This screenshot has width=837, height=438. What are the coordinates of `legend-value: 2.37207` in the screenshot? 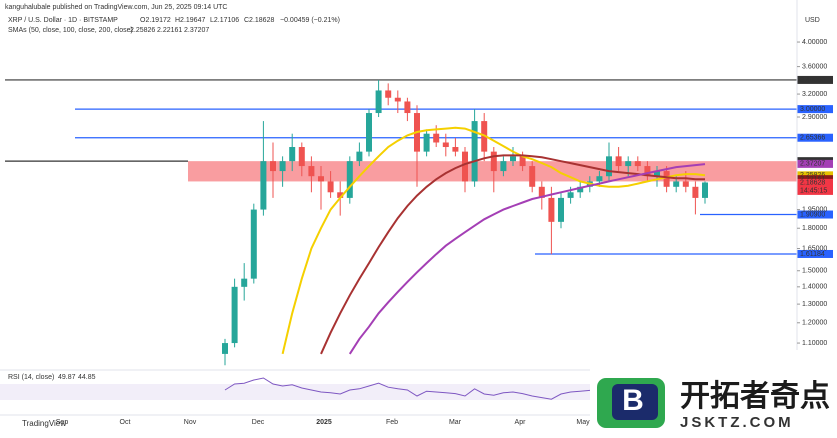 It's located at (196, 30).